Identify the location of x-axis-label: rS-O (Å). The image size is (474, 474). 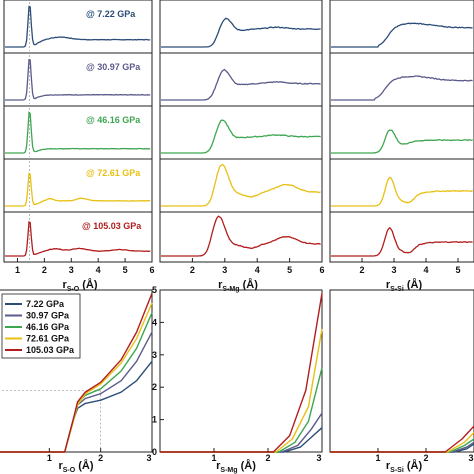
(75, 466).